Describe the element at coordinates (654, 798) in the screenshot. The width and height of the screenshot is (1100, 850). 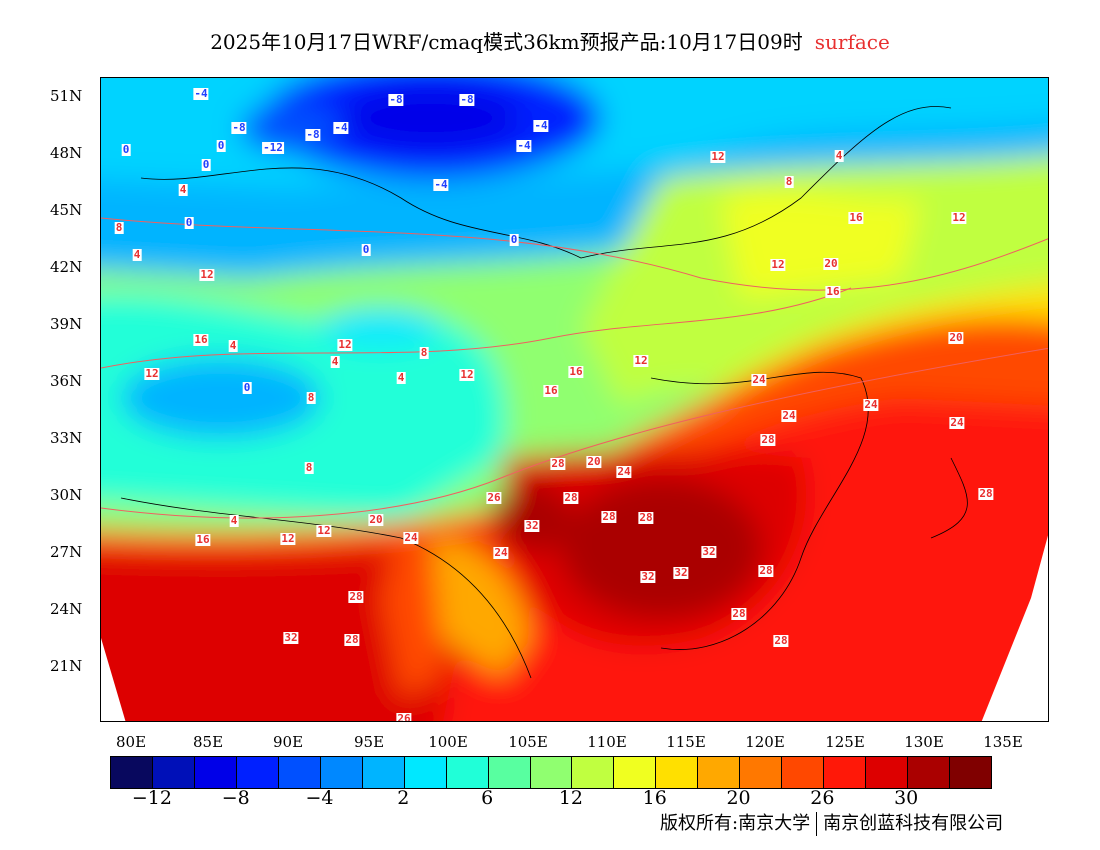
I see `colorbar-label: 16` at that location.